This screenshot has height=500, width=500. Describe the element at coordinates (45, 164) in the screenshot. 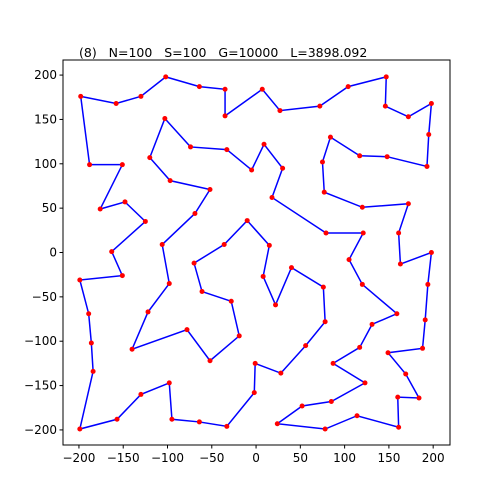

I see `y-tick-label: 100` at that location.